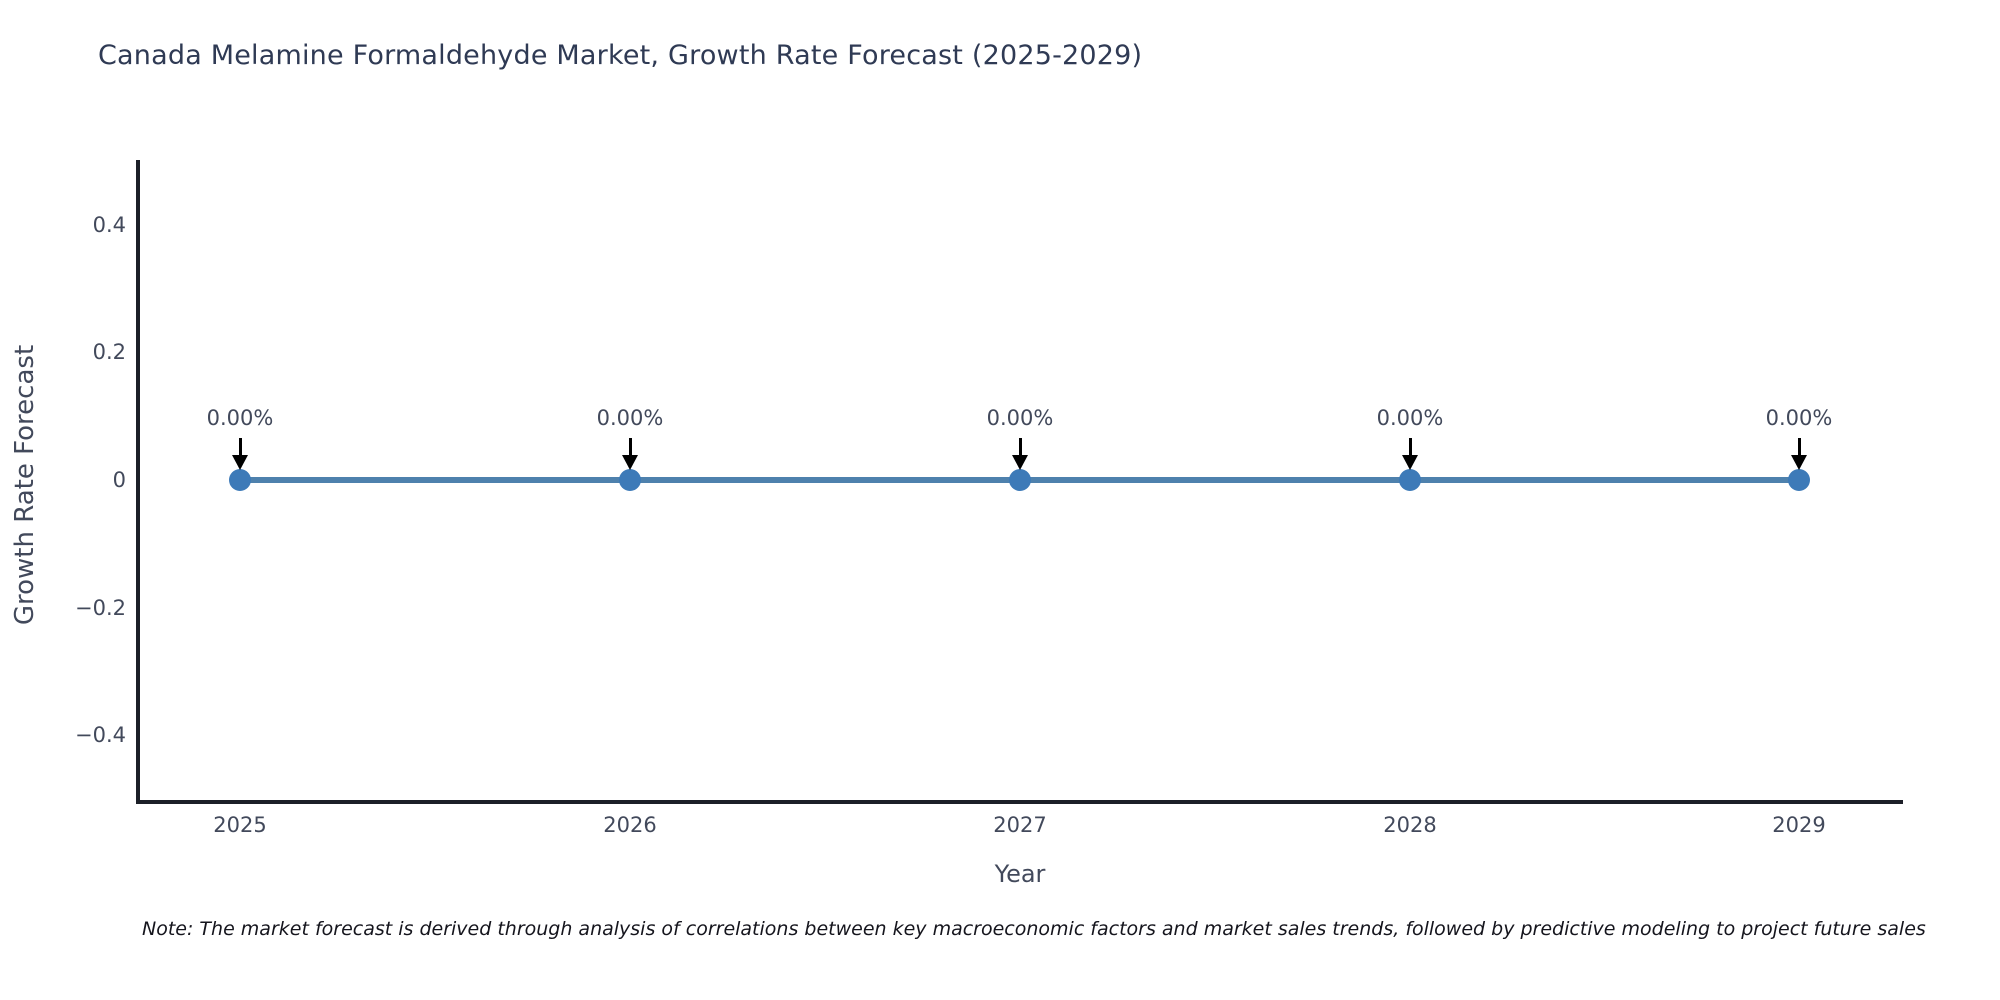 This screenshot has height=1000, width=2000. I want to click on y-tick-label: −0.4, so click(100, 735).